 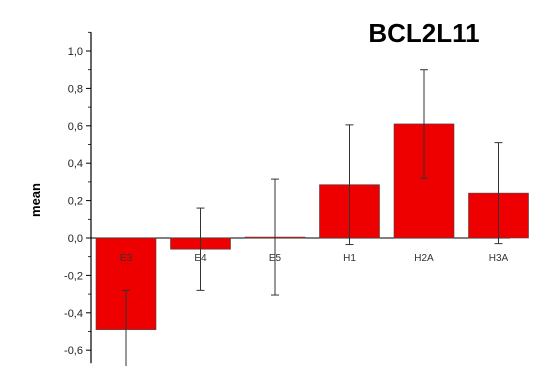 What do you see at coordinates (35, 200) in the screenshot?
I see `y-axis-label: mean` at bounding box center [35, 200].